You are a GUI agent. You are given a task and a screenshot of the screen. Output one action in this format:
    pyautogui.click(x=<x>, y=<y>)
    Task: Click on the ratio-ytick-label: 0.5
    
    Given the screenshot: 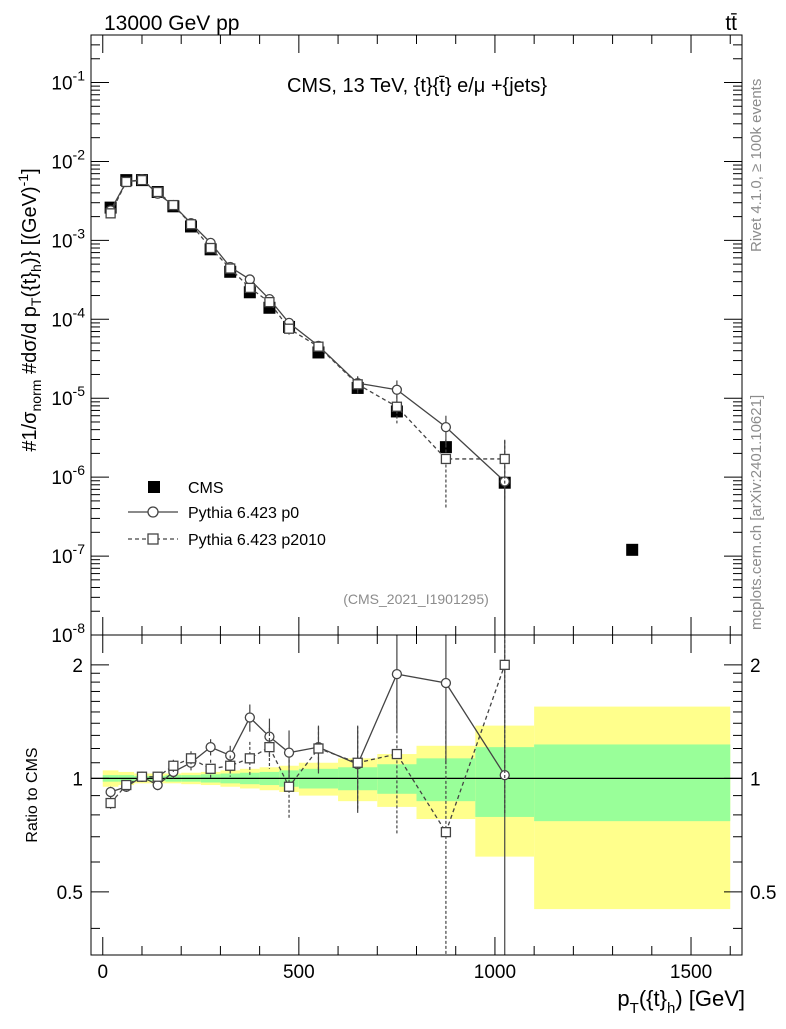 What is the action you would take?
    pyautogui.click(x=70, y=893)
    